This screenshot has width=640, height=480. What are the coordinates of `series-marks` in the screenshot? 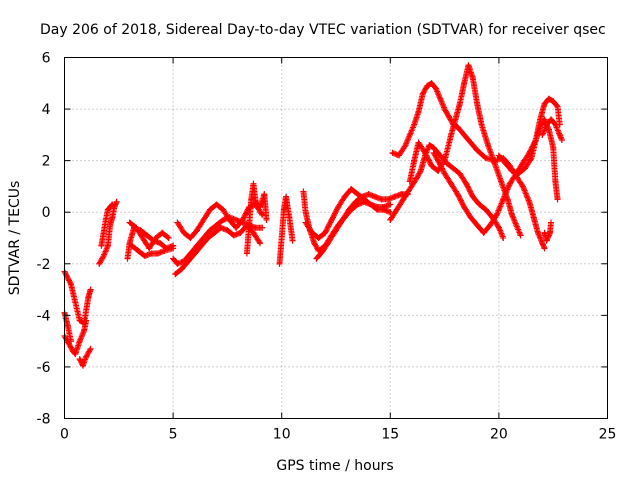 It's located at (286, 230).